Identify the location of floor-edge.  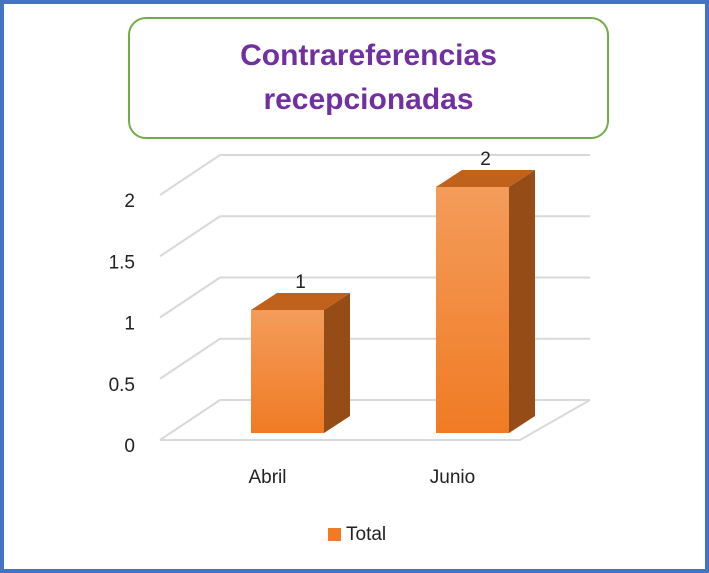
(375, 420).